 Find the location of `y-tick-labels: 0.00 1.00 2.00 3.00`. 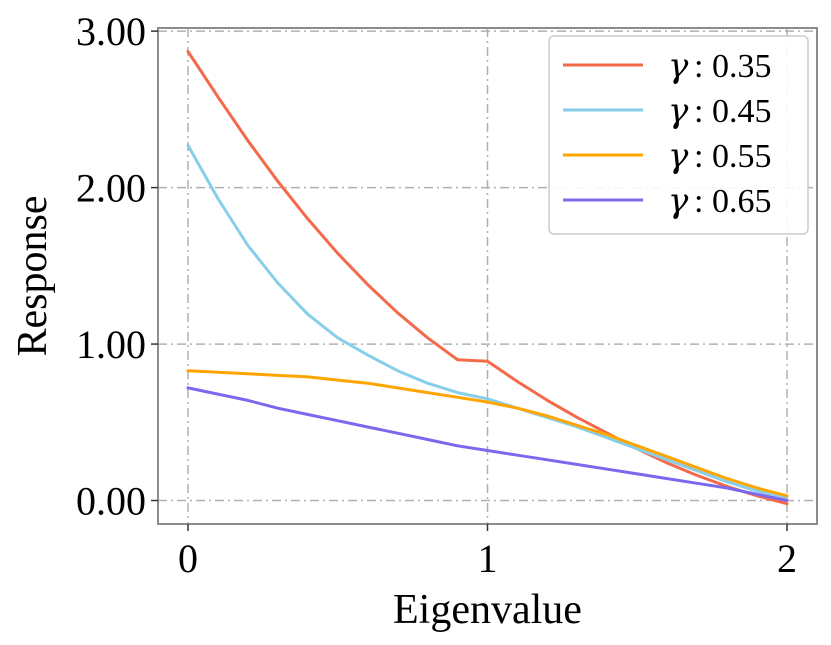

y-tick-labels: 0.00 1.00 2.00 3.00 is located at coordinates (111, 266).